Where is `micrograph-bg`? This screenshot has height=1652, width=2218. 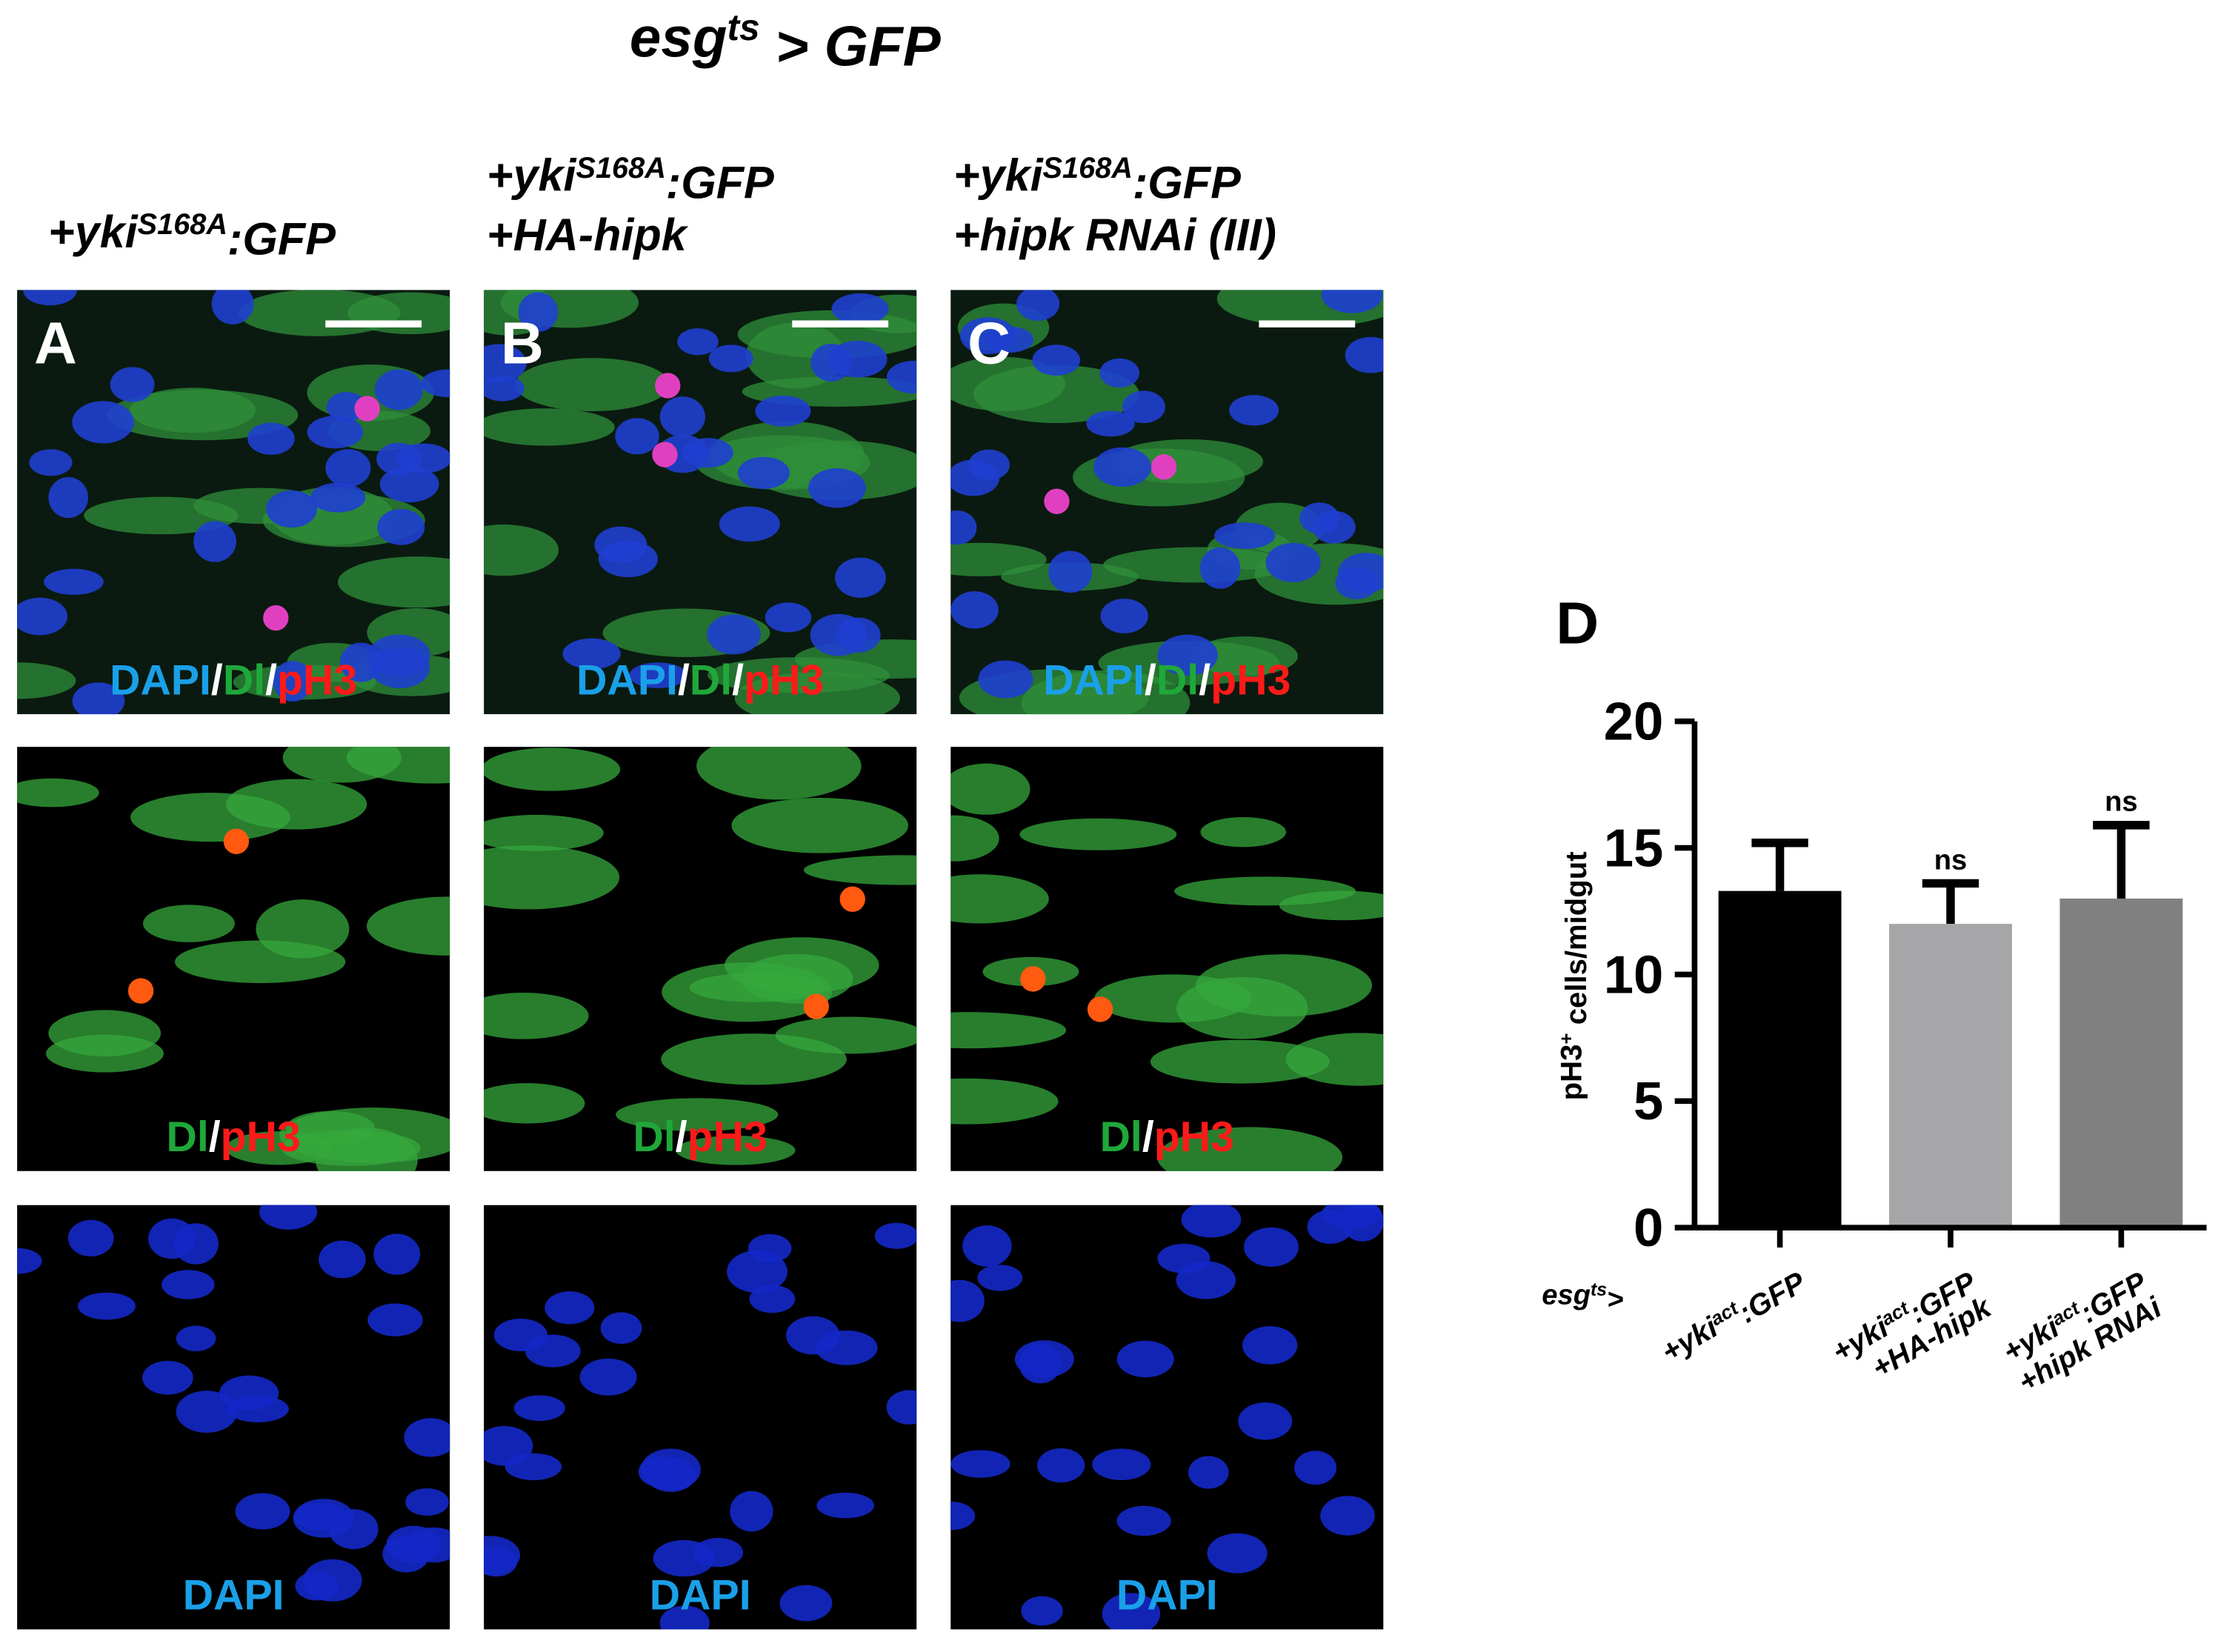 micrograph-bg is located at coordinates (1167, 1417).